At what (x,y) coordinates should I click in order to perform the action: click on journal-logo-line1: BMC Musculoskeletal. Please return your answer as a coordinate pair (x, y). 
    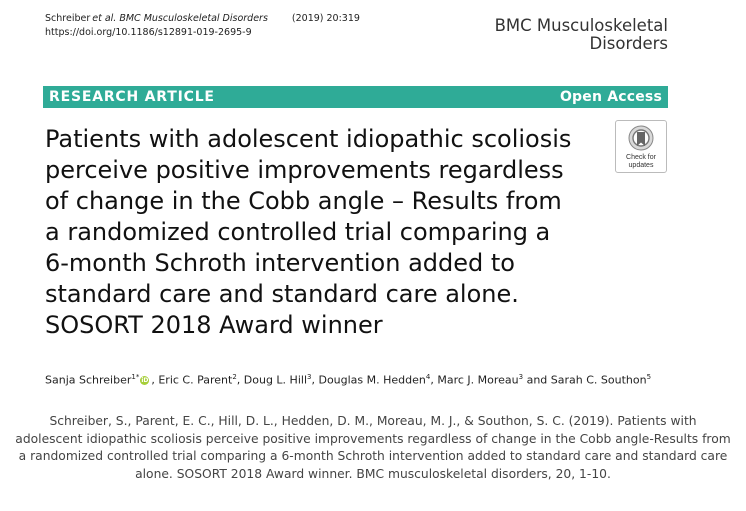
    Looking at the image, I should click on (581, 25).